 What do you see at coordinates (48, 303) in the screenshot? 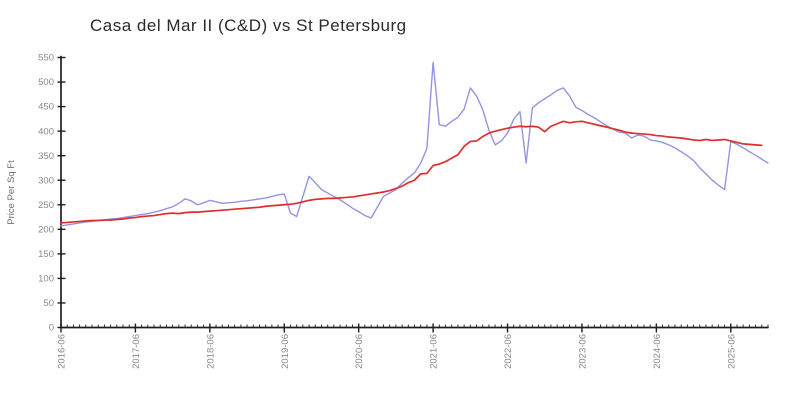
I see `y-tick-label: 50` at bounding box center [48, 303].